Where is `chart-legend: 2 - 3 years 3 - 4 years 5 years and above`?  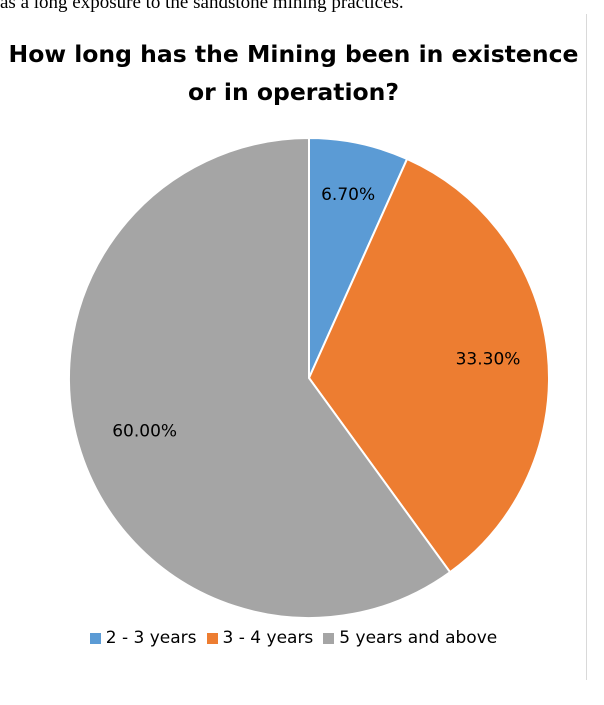
chart-legend: 2 - 3 years 3 - 4 years 5 years and above is located at coordinates (293, 638).